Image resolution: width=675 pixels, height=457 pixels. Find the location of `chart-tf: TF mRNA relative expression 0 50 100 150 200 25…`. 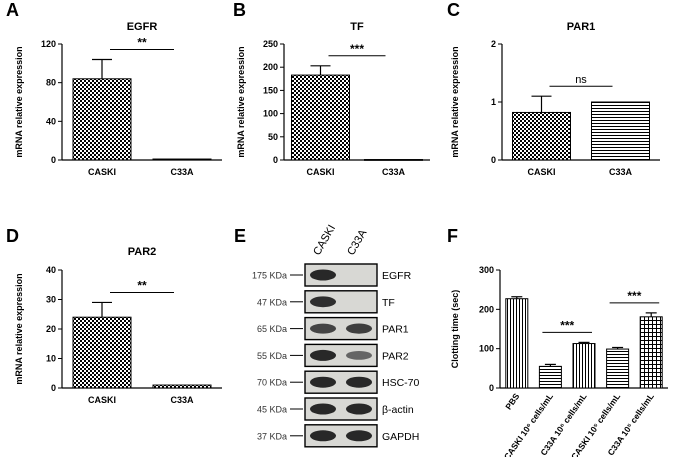

chart-tf: TF mRNA relative expression 0 50 100 150 200 25… is located at coordinates (333, 99).